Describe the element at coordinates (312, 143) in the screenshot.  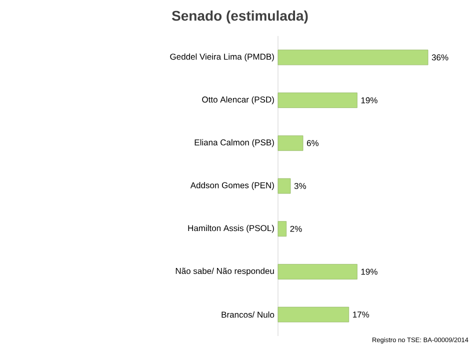
I see `data-label: 6%` at that location.